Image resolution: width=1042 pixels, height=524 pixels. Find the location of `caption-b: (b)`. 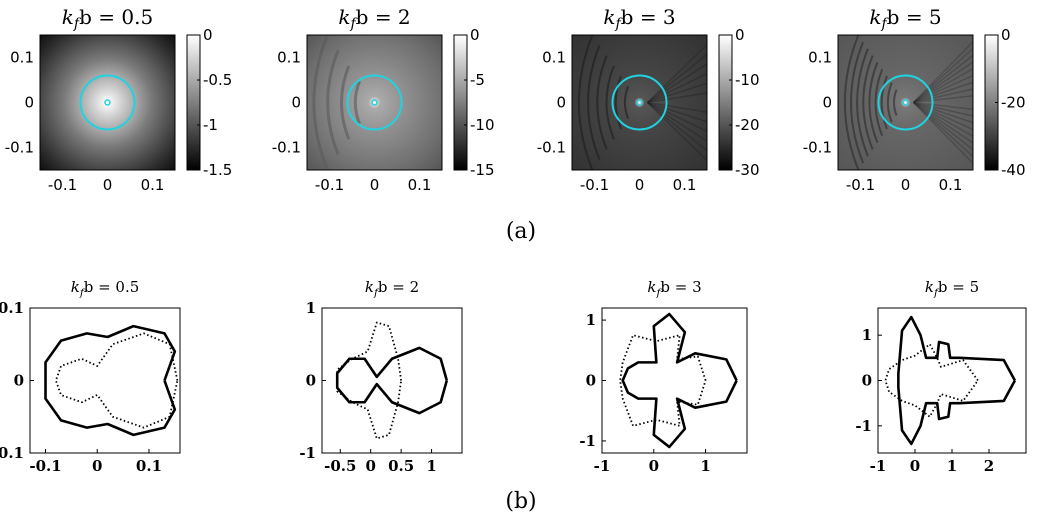

caption-b: (b) is located at coordinates (520, 501).